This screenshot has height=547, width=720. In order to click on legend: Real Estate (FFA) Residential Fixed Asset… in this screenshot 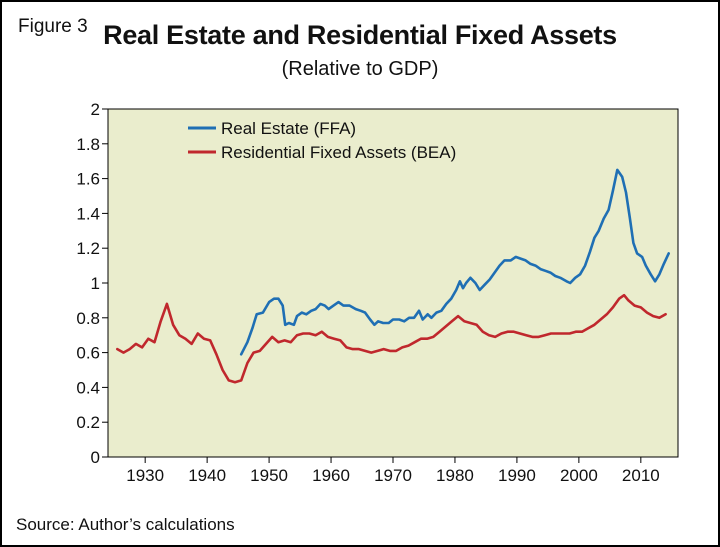, I will do `click(322, 140)`.